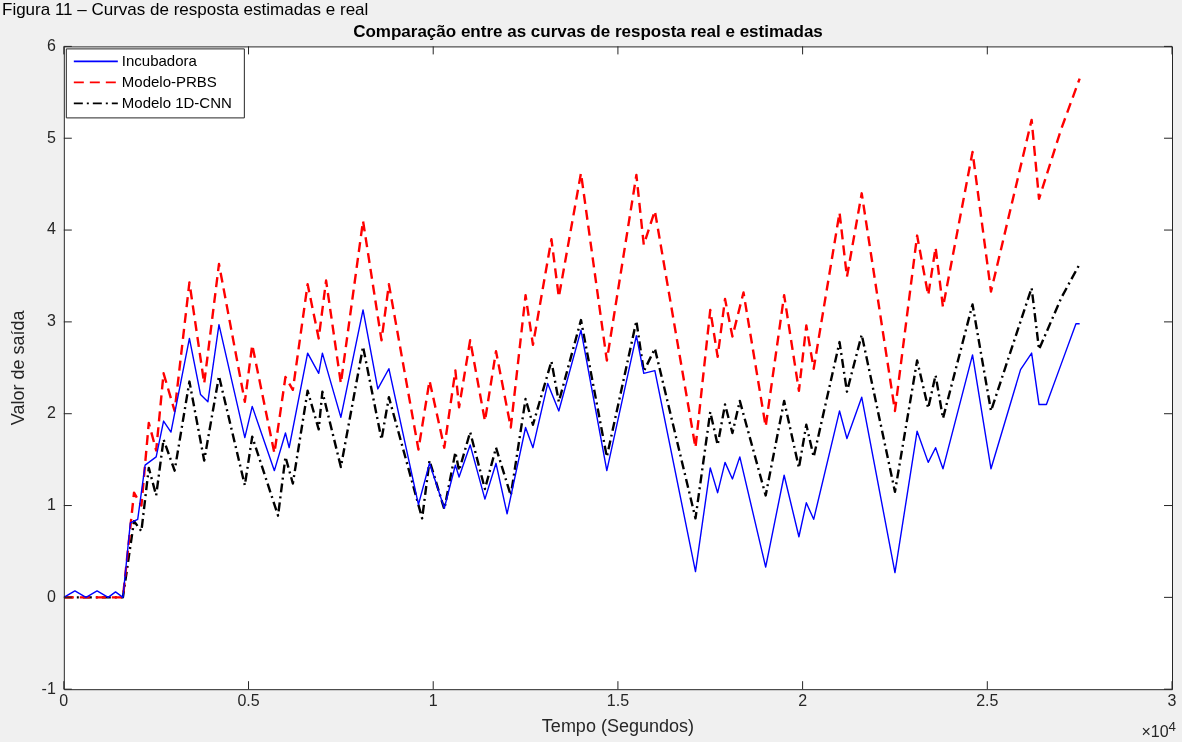 The width and height of the screenshot is (1182, 742). I want to click on y-tick-label: 2, so click(51, 413).